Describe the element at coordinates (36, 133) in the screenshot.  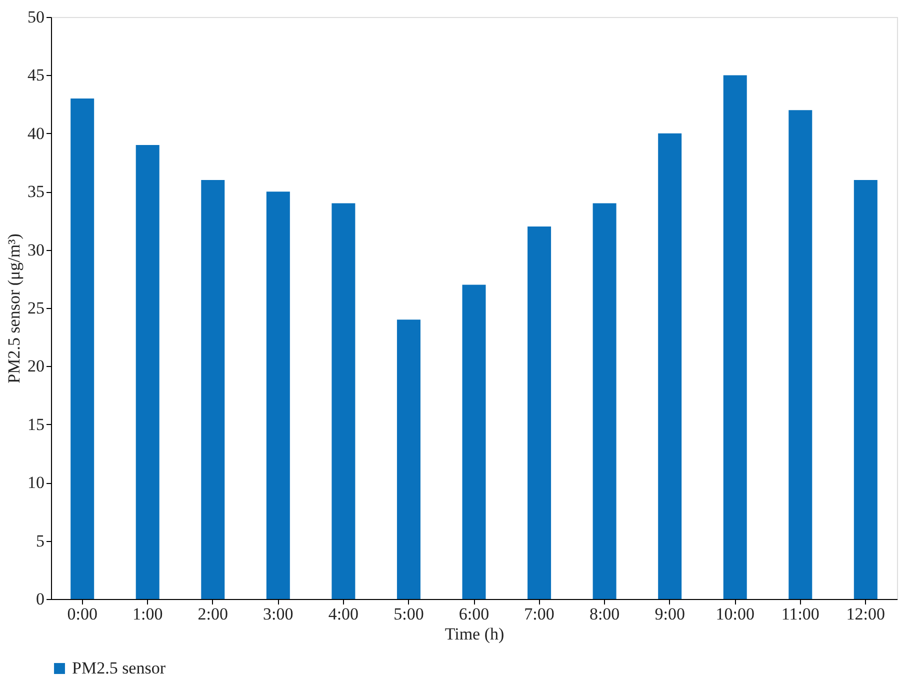
I see `y-tick-label: 40` at that location.